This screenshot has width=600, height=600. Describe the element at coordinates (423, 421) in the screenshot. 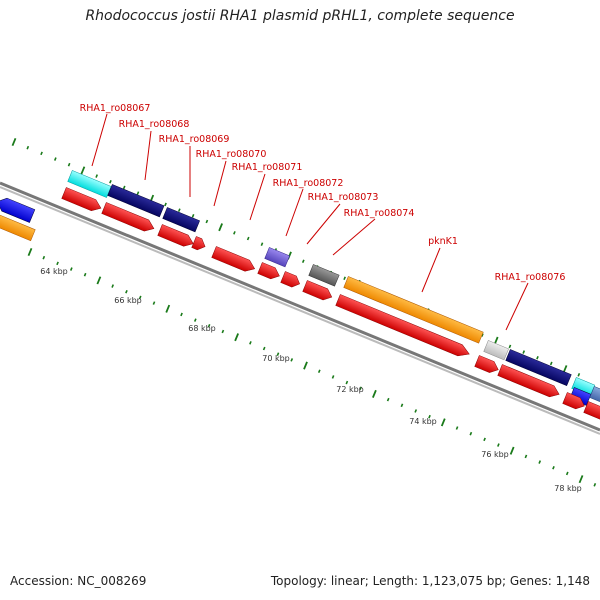

I see `kbp-label: 74 kbp` at that location.